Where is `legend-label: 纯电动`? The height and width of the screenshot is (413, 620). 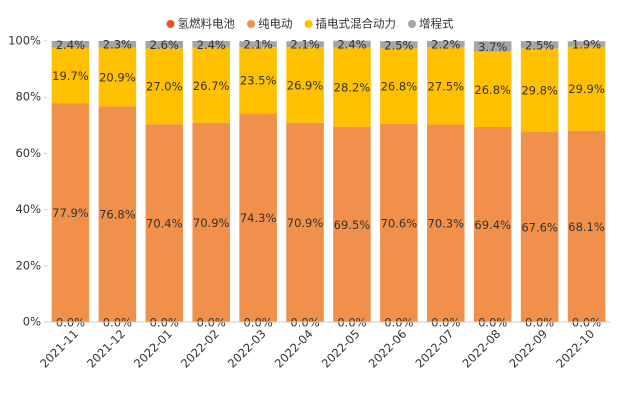 legend-label: 纯电动 is located at coordinates (275, 24).